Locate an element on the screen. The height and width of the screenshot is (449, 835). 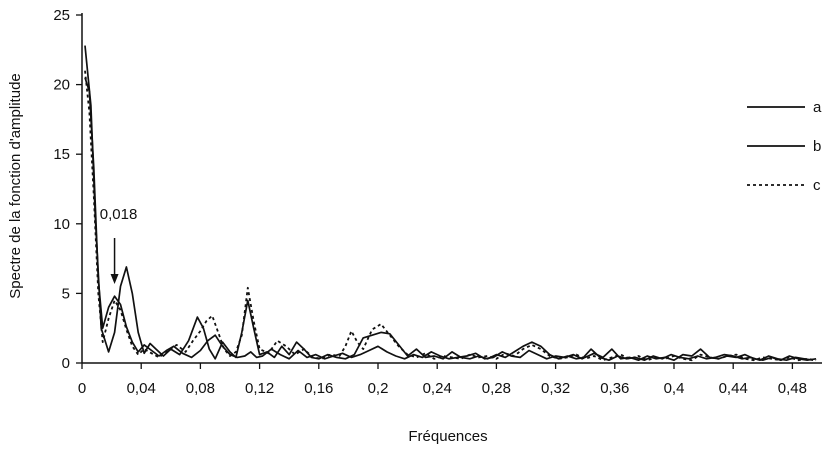
x-tick-label: 0,44 is located at coordinates (733, 388).